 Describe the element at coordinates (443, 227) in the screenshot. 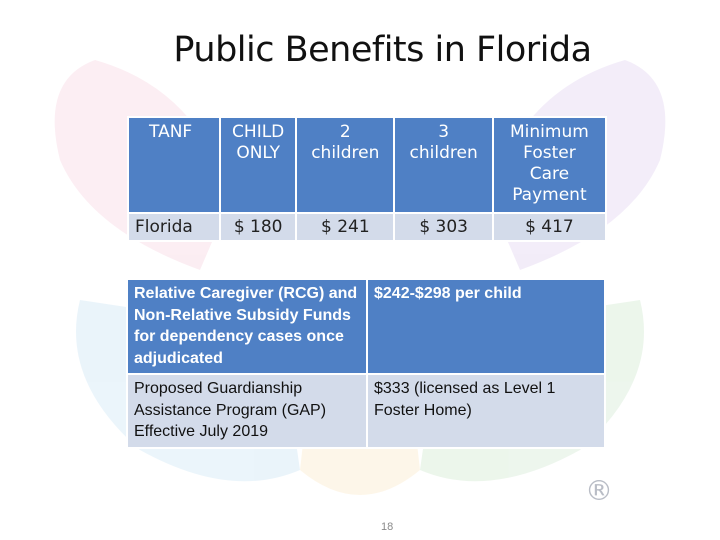

I see `tanf-data-cell: $ 303` at that location.